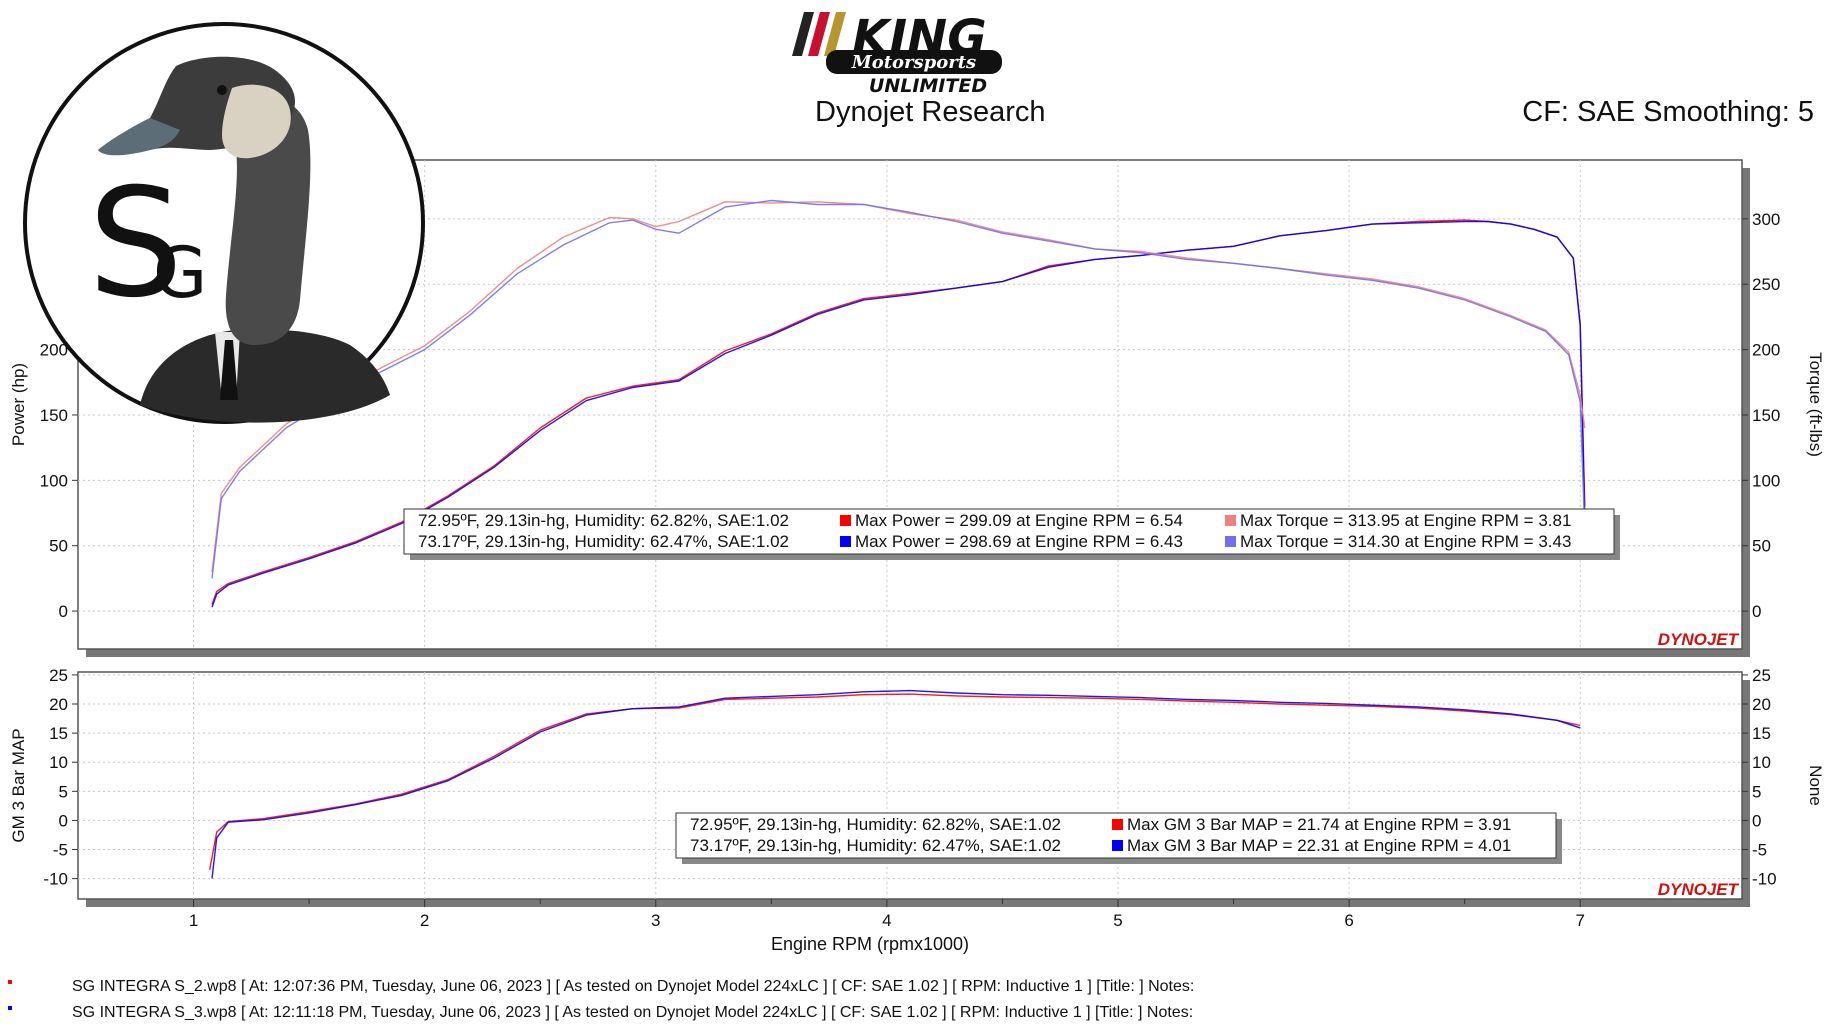 The height and width of the screenshot is (1033, 1838). Describe the element at coordinates (1756, 791) in the screenshot. I see `y-tick-label-right: 5` at that location.